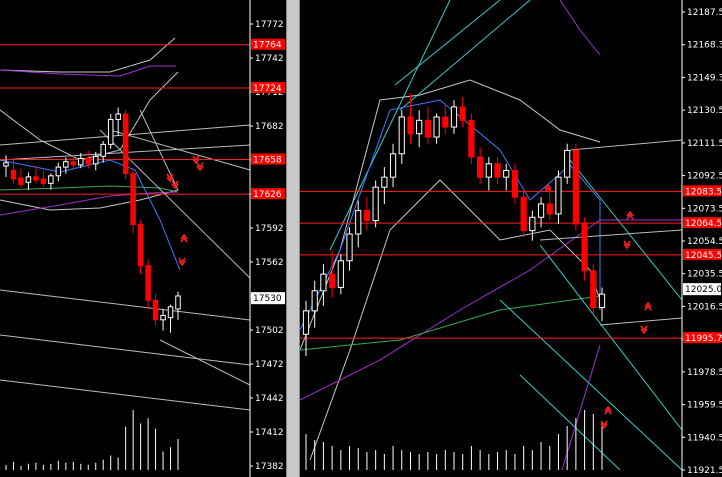 The height and width of the screenshot is (477, 722). Describe the element at coordinates (88, 55) in the screenshot. I see `bollinger-upper` at that location.